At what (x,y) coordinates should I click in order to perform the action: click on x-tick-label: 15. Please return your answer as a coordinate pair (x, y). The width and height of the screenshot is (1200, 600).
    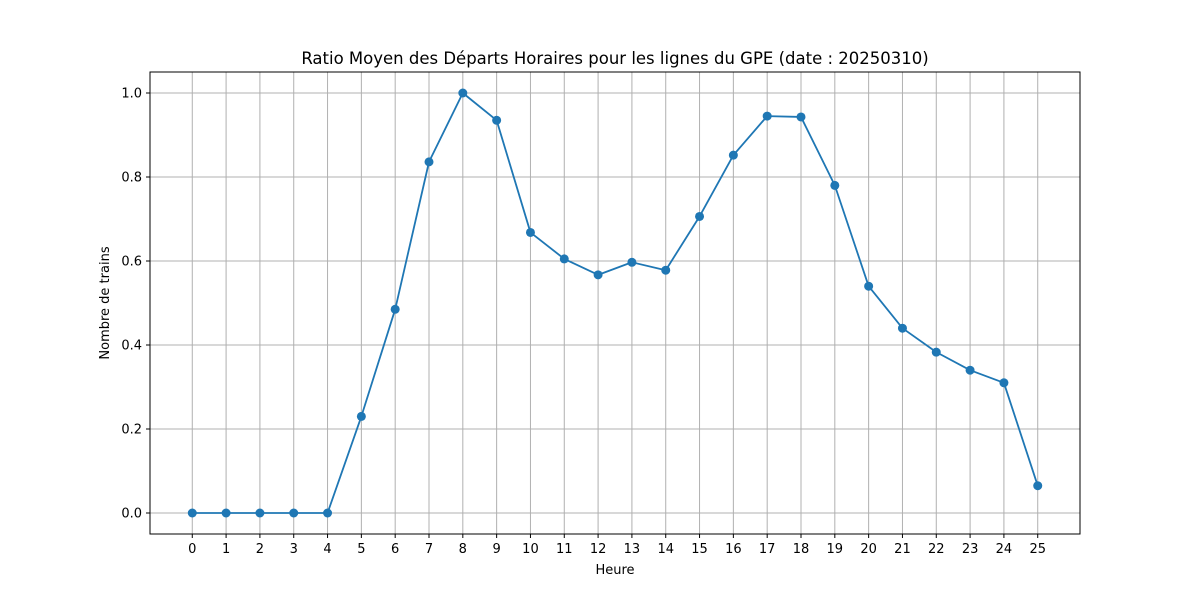
    Looking at the image, I should click on (699, 549).